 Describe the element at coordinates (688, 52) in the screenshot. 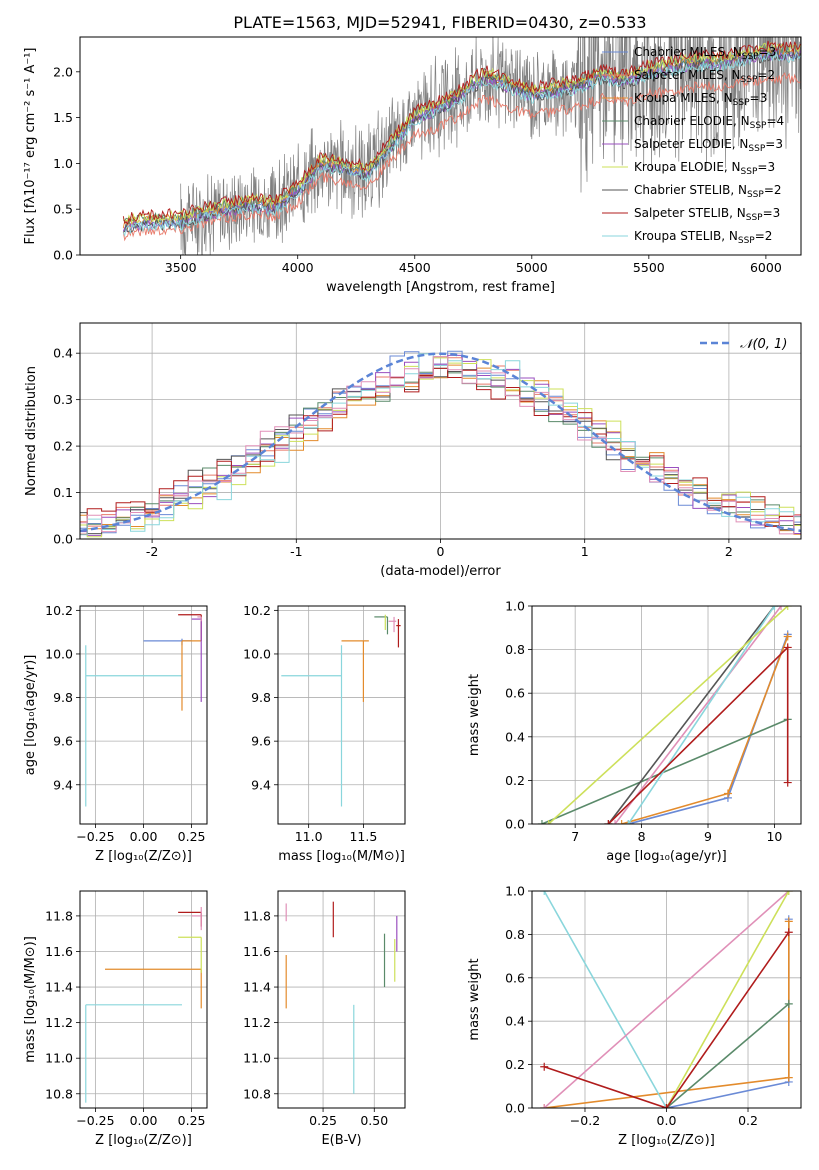

I see `legend-label-main: Chabrier MILES, N` at that location.